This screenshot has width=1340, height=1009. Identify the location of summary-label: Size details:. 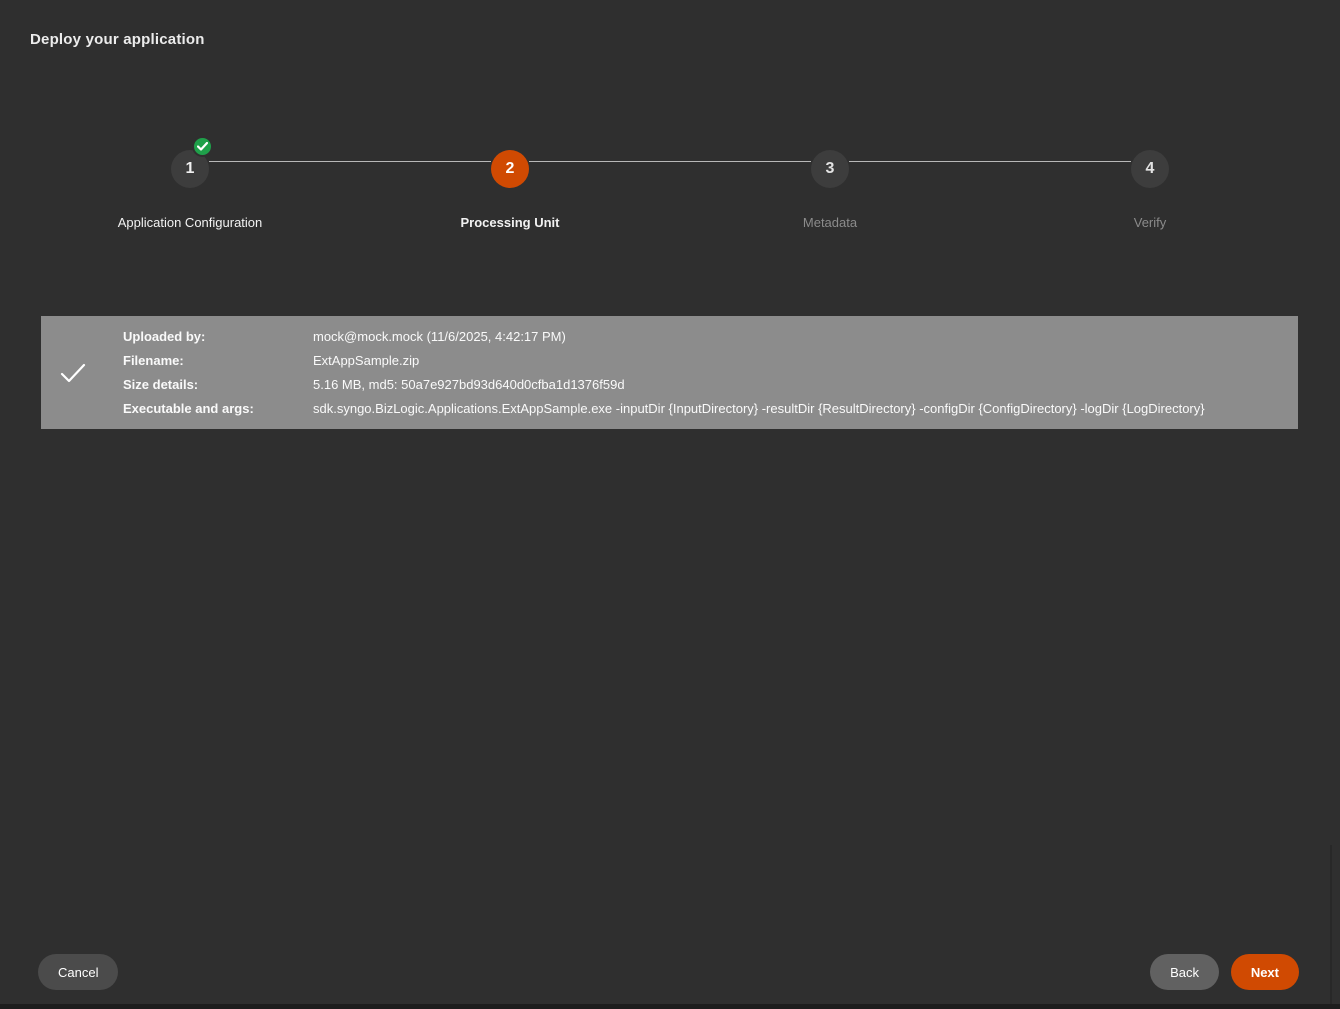
(161, 384).